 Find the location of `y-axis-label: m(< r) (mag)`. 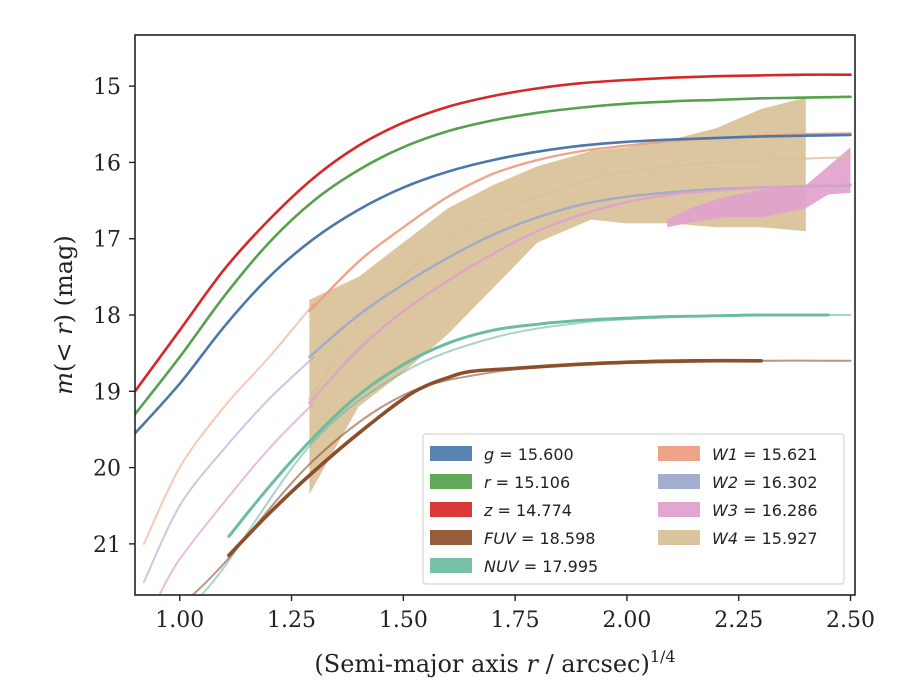

y-axis-label: m(< r) (mag) is located at coordinates (64, 315).